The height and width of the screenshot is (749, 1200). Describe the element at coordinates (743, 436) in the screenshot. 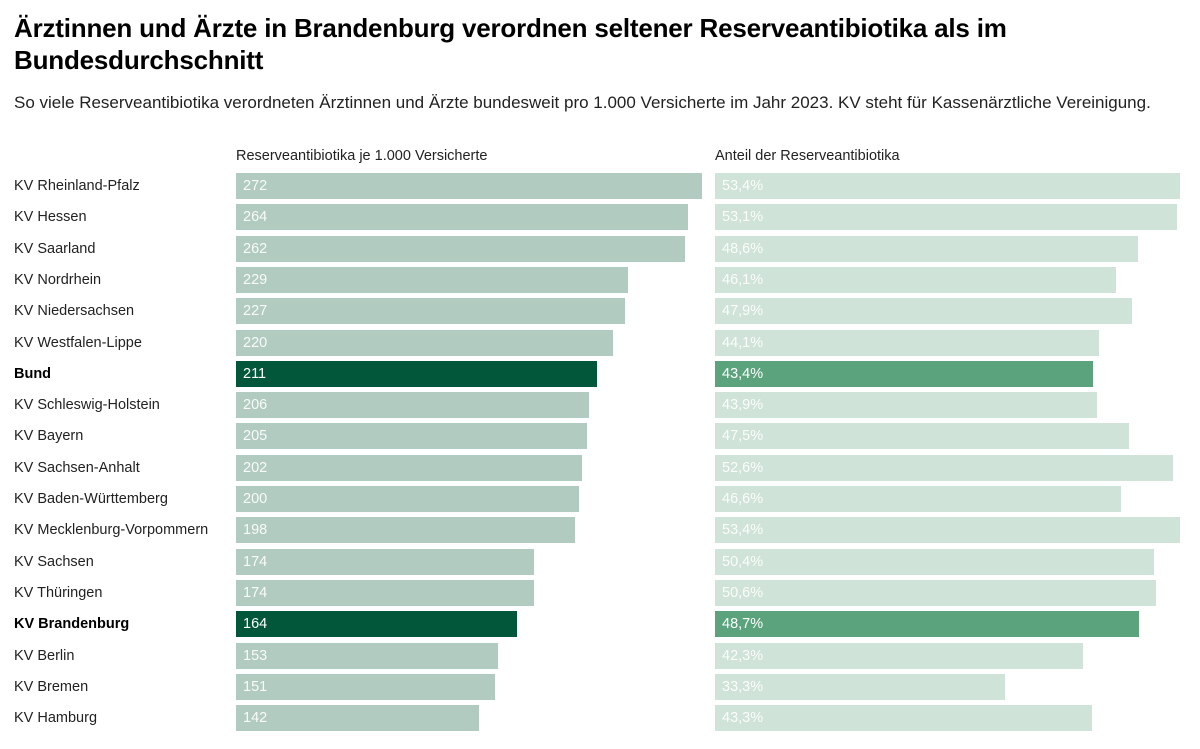

I see `bar-value-label: 47,5%` at that location.